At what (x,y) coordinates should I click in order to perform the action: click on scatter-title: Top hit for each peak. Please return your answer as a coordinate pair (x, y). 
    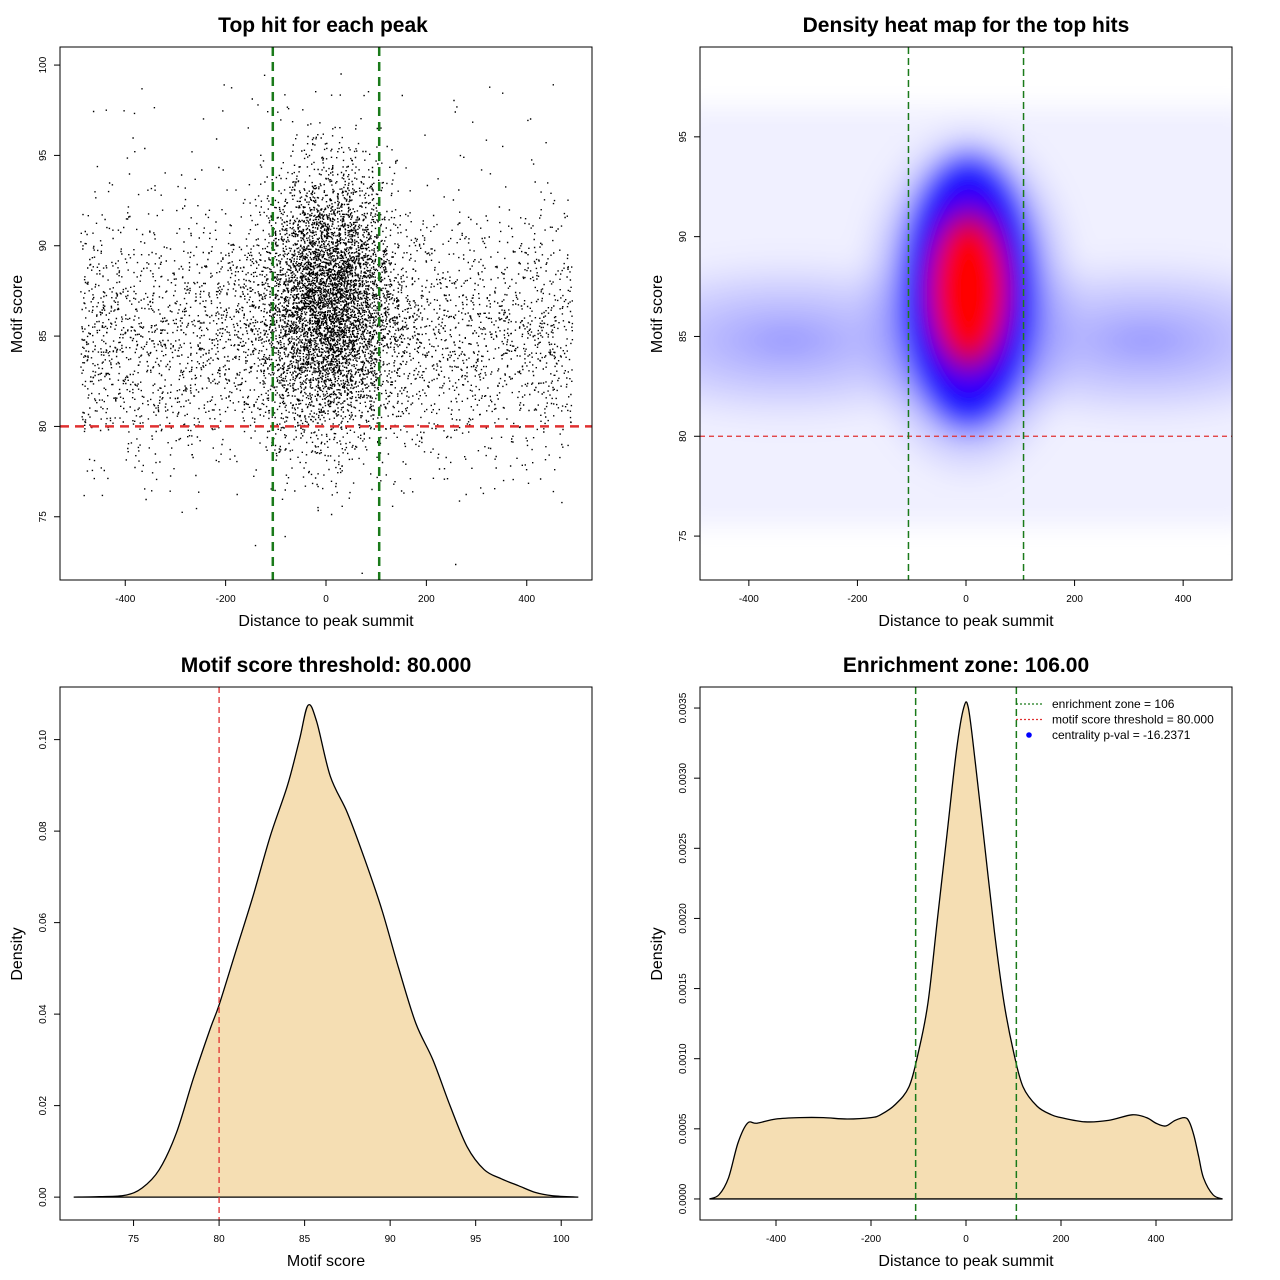
    Looking at the image, I should click on (323, 25).